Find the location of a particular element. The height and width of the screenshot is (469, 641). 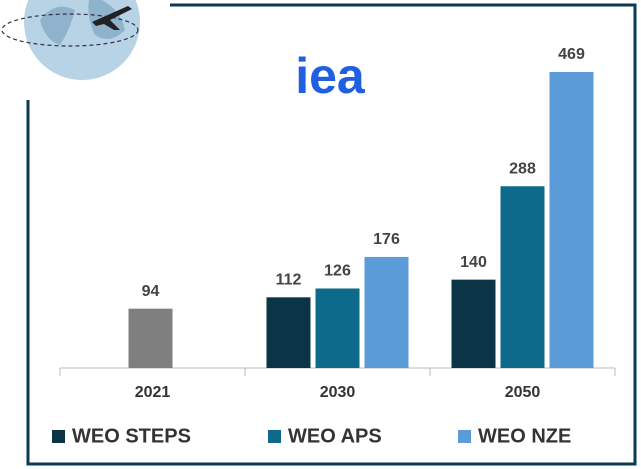

value-label: 469 is located at coordinates (571, 54).